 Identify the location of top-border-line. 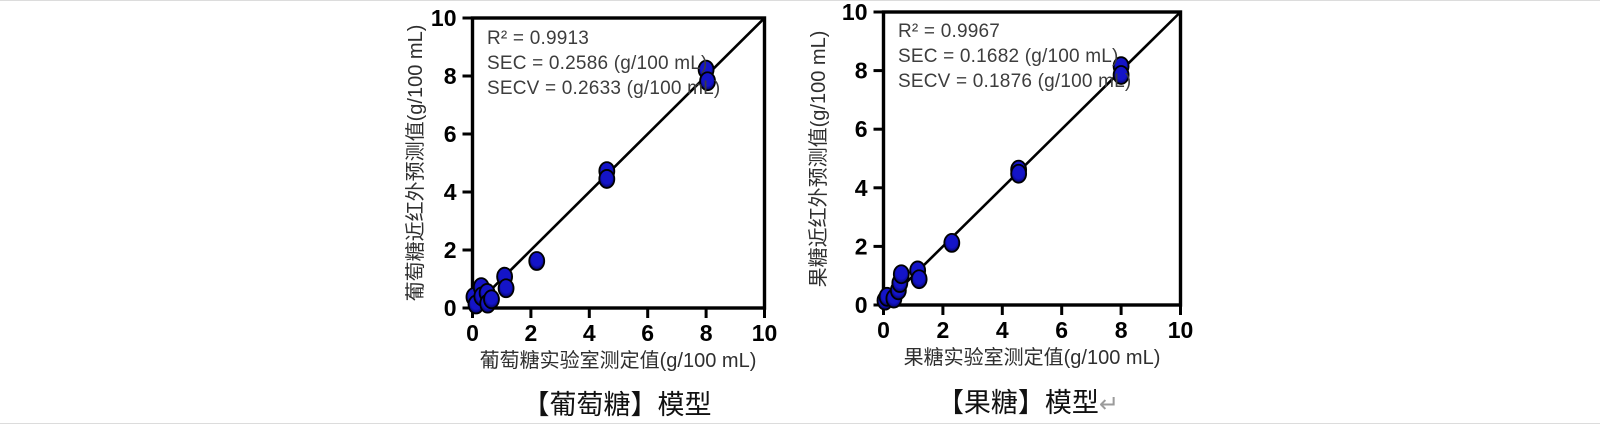
(800, 0).